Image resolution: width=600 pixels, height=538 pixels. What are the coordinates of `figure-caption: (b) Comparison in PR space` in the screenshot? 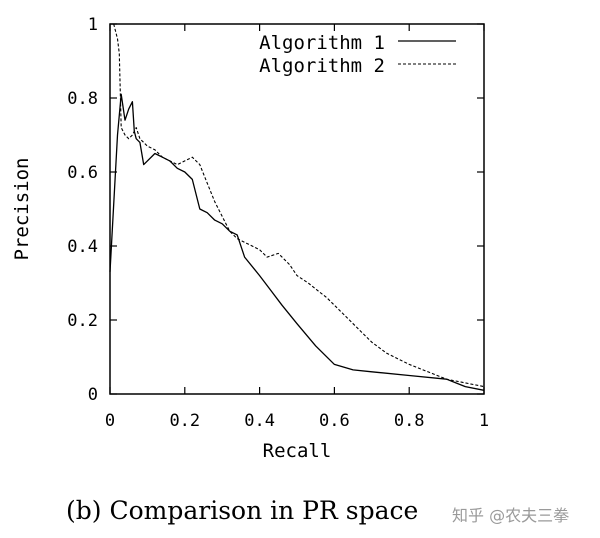 It's located at (242, 510).